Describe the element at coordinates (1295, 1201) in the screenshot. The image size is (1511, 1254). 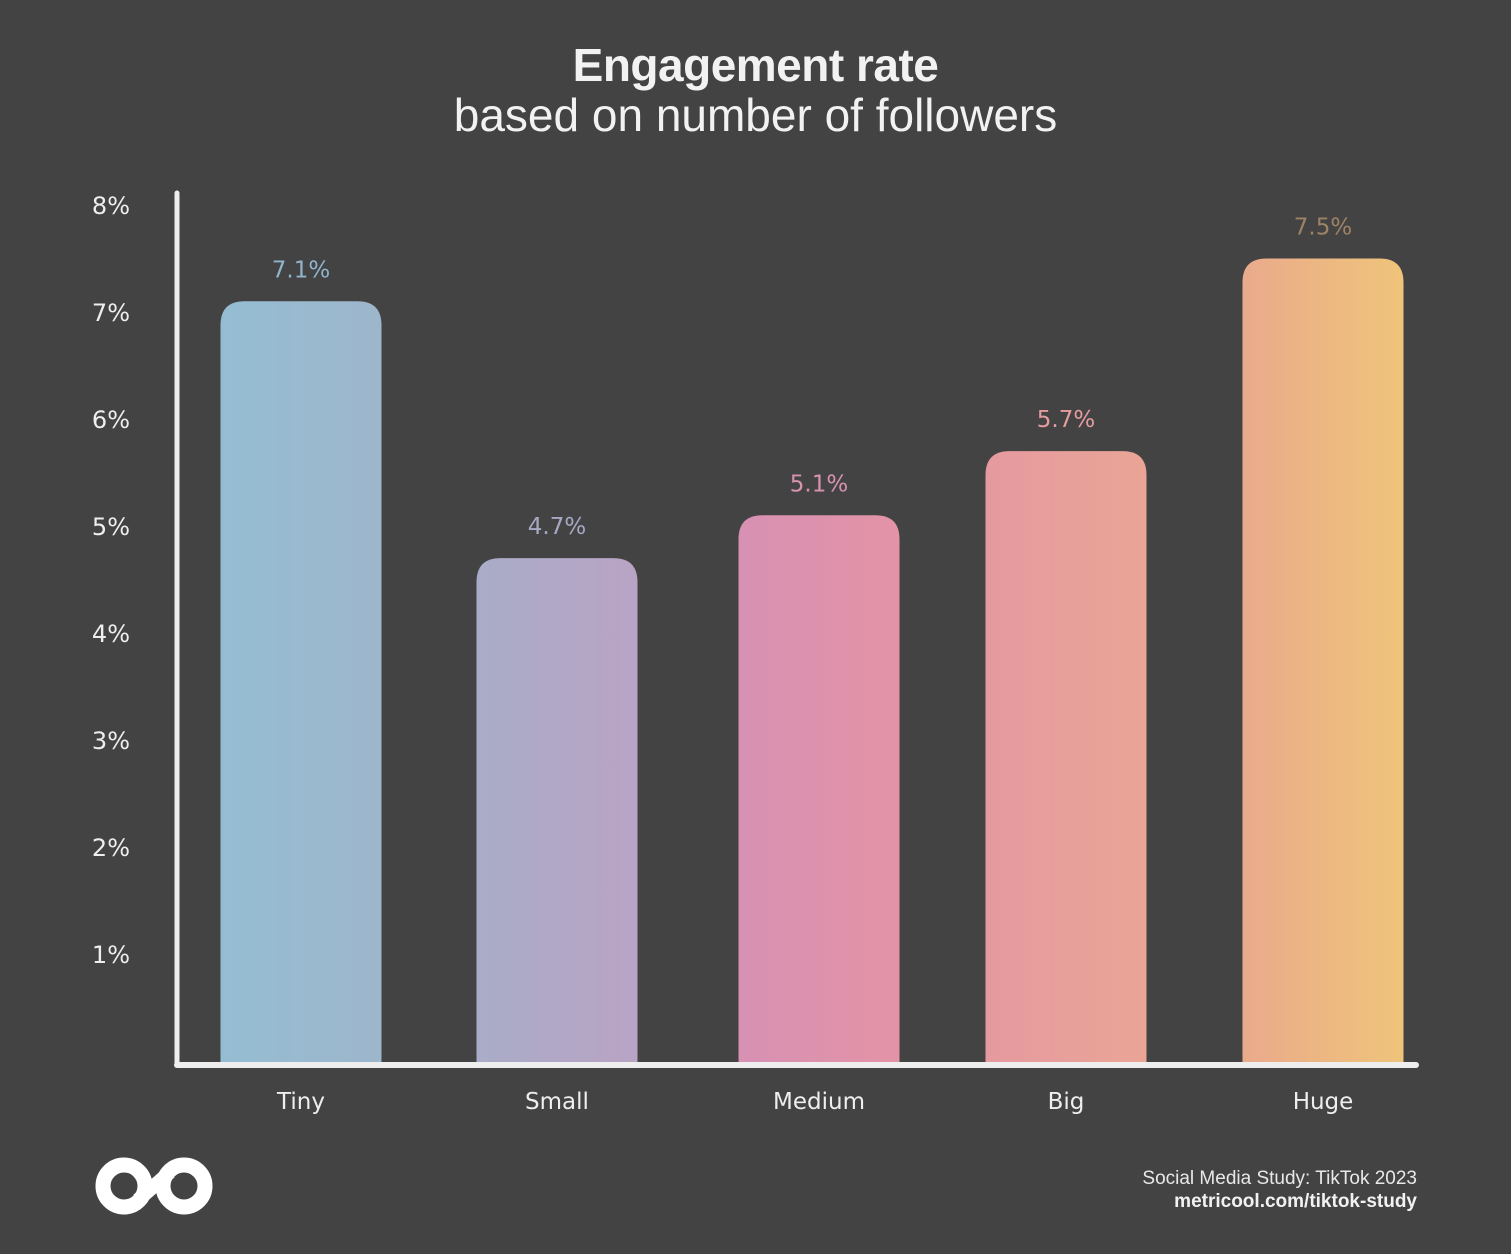
I see `source-url: metricool.com/tiktok-study` at that location.